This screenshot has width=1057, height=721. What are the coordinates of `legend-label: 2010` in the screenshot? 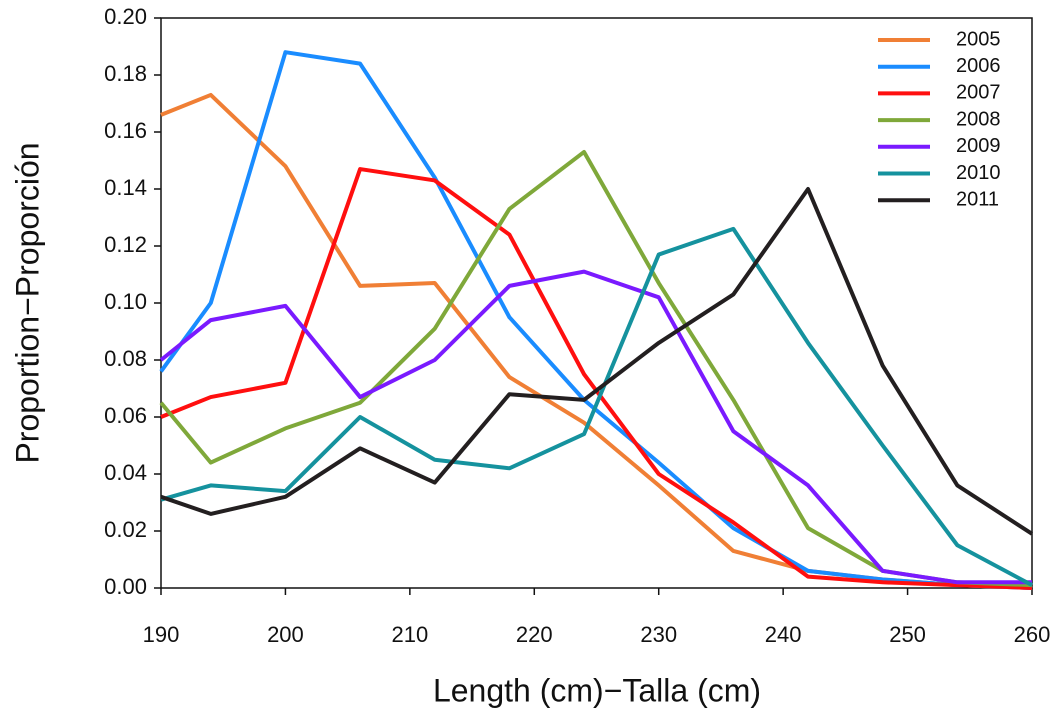 It's located at (978, 173).